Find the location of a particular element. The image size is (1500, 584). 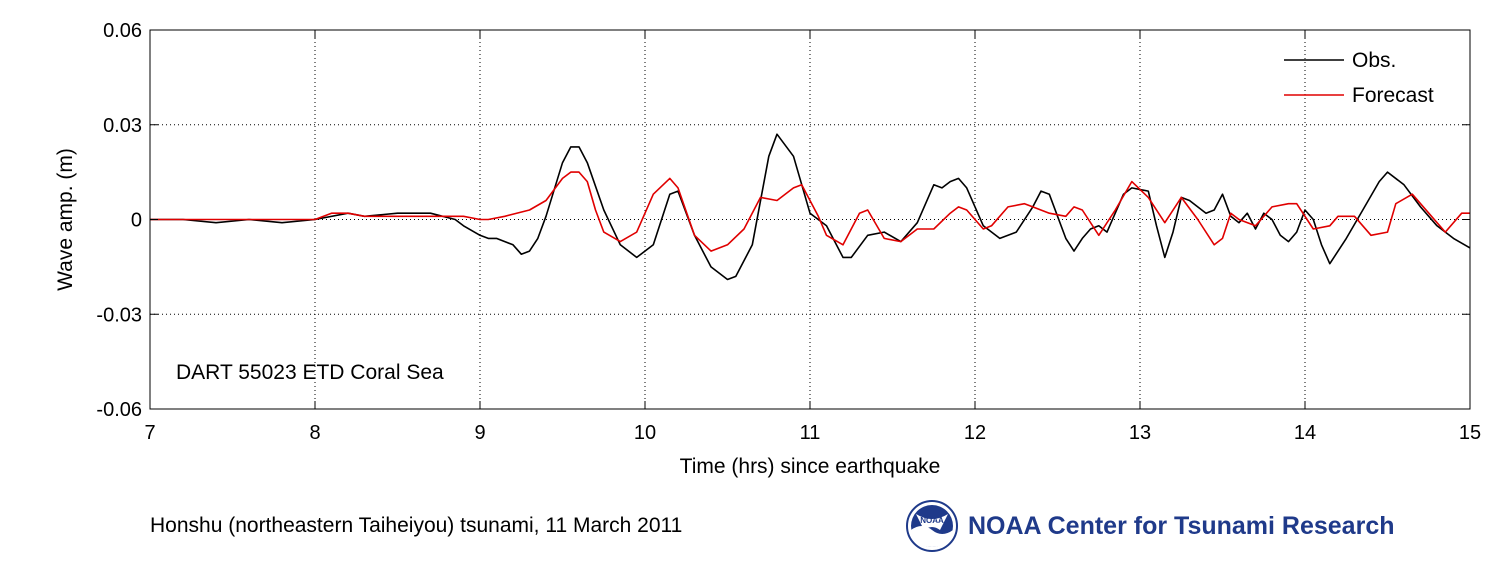

x-tick-label: 8 is located at coordinates (314, 433).